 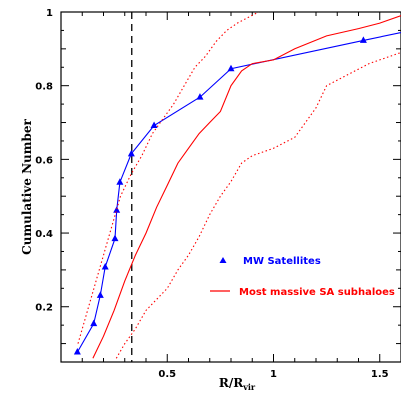 What do you see at coordinates (223, 260) in the screenshot?
I see `legend-triangle-marker` at bounding box center [223, 260].